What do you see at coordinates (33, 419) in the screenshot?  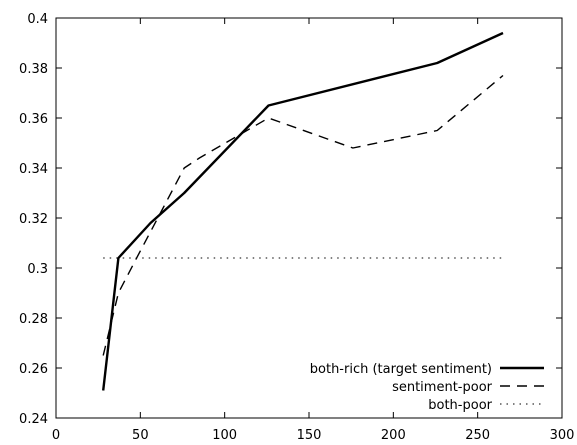 I see `y-tick-label: 0.24` at bounding box center [33, 419].